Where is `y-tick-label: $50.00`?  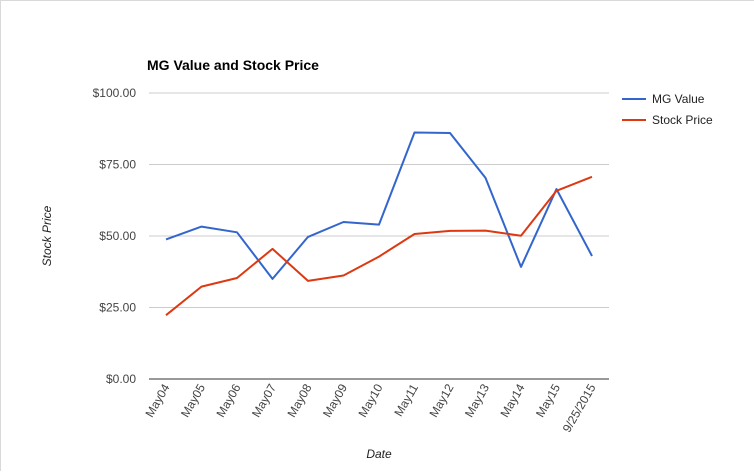
y-tick-label: $50.00 is located at coordinates (117, 236).